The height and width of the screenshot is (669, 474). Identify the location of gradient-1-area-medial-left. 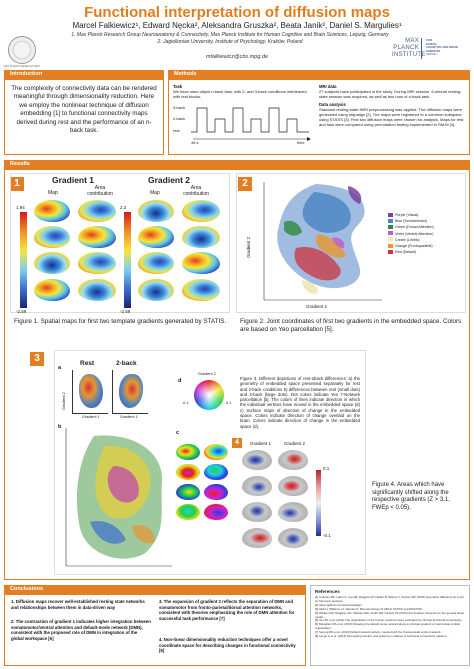
(97, 237).